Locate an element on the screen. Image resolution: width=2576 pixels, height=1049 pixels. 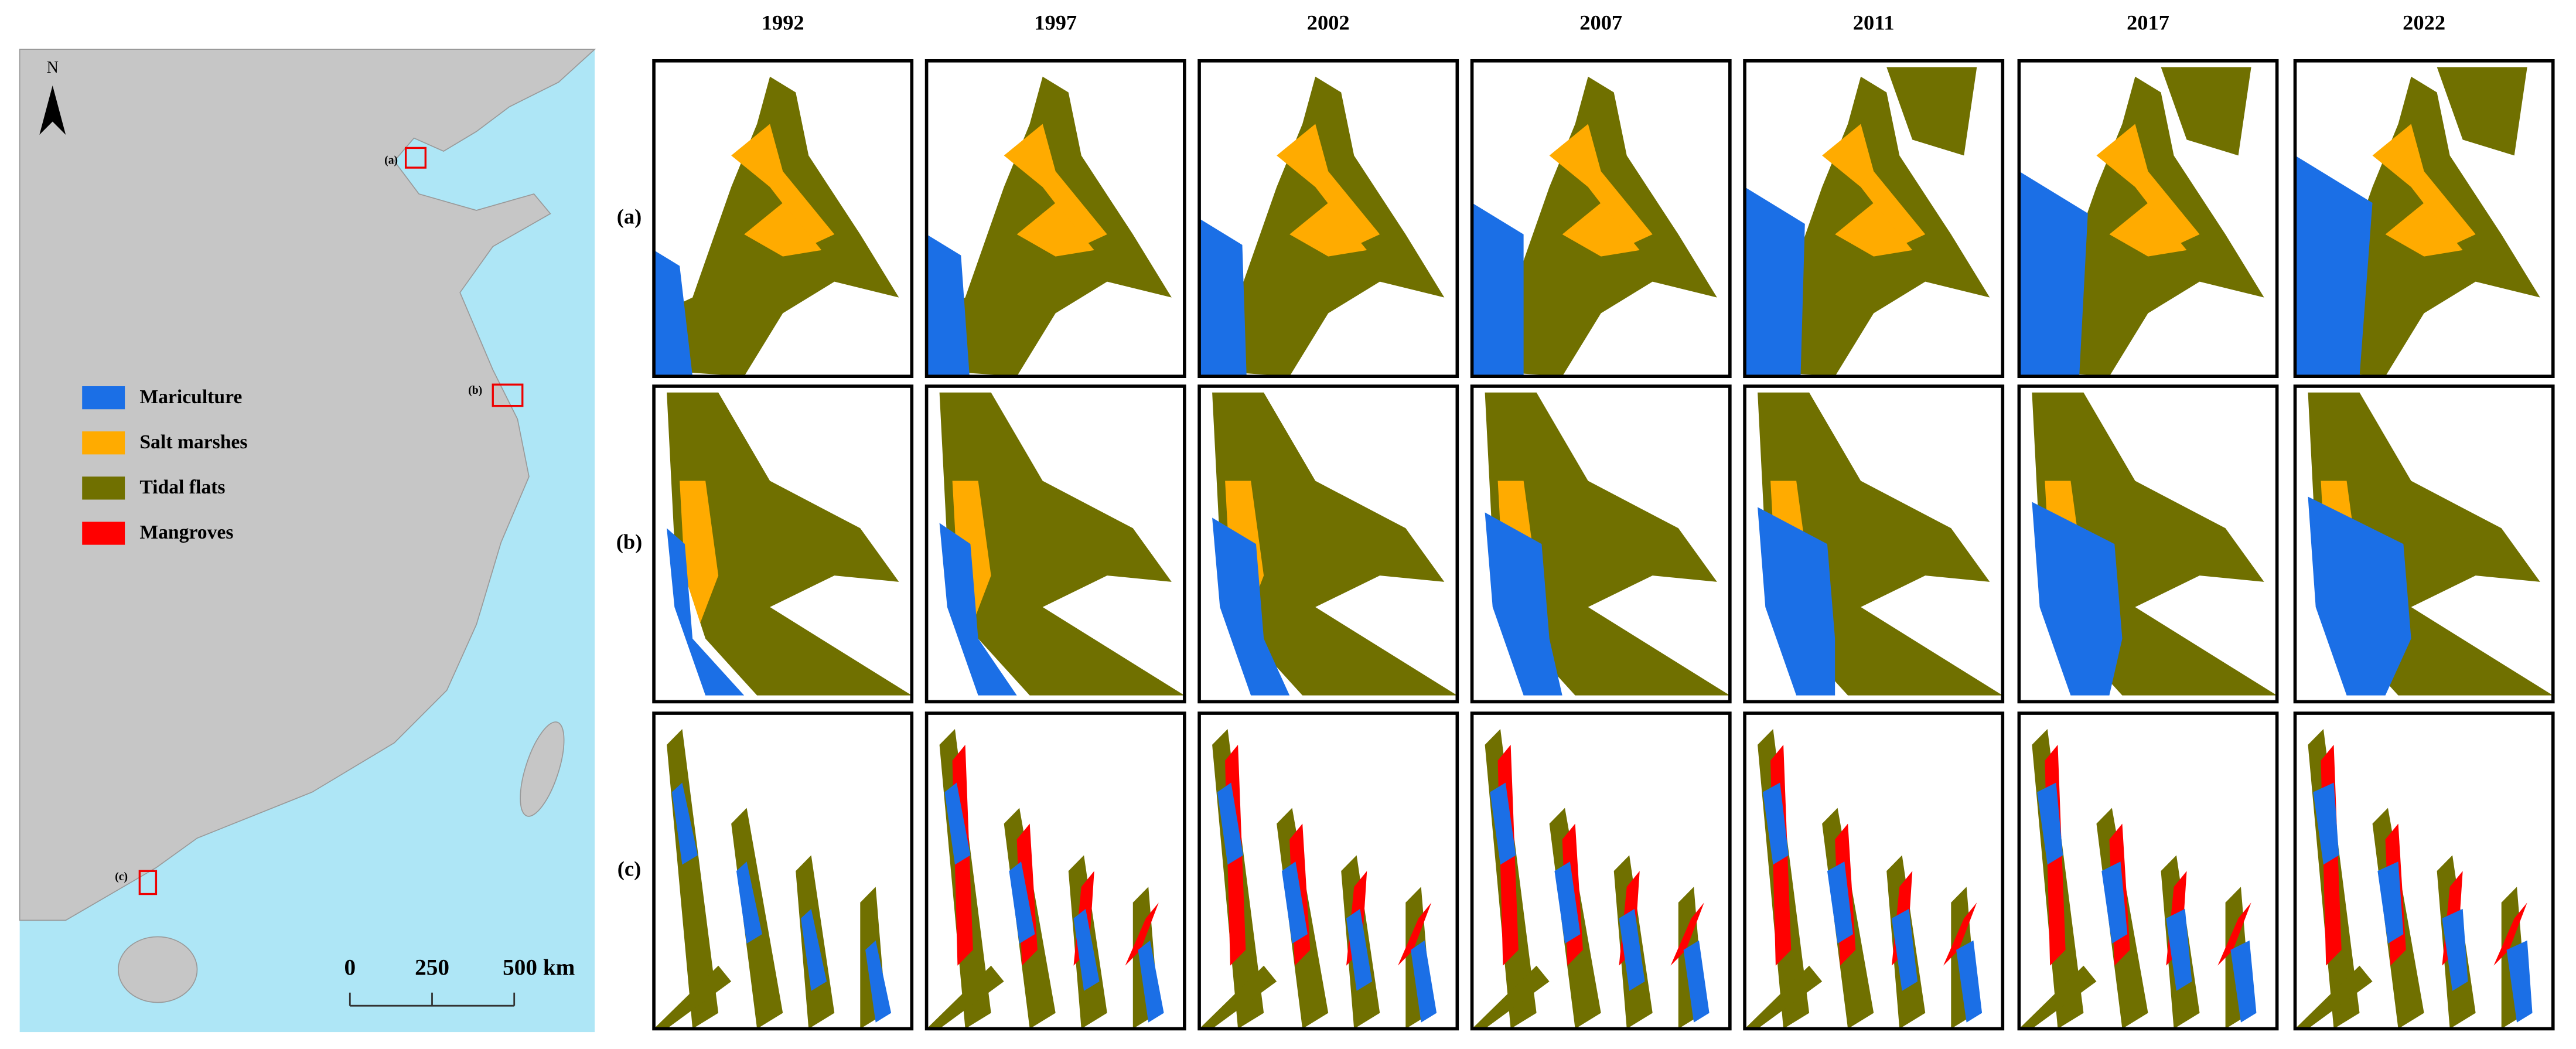
year-label: 2002 is located at coordinates (1328, 22).